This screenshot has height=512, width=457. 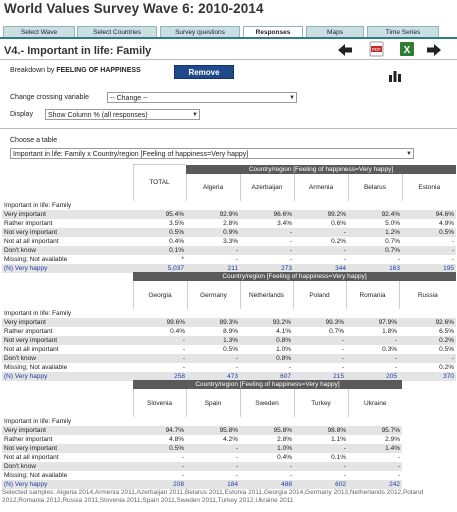 What do you see at coordinates (266, 376) in the screenshot?
I see `cell: 607` at bounding box center [266, 376].